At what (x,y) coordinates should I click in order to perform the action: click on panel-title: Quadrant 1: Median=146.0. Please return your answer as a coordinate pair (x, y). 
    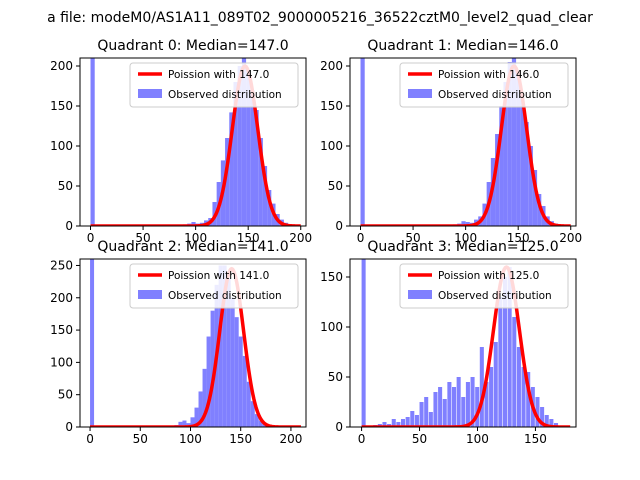
    Looking at the image, I should click on (462, 46).